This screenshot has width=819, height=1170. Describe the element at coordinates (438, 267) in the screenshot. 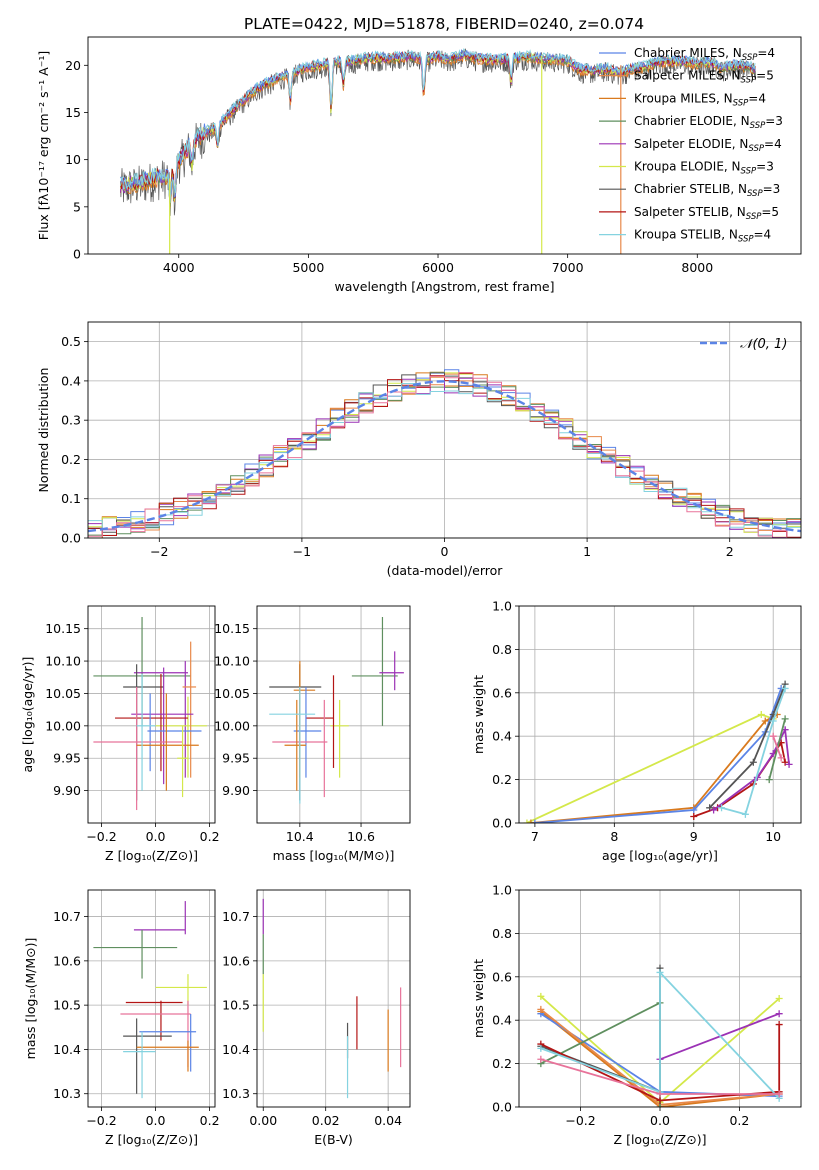

I see `x-tick-label: 6000` at that location.